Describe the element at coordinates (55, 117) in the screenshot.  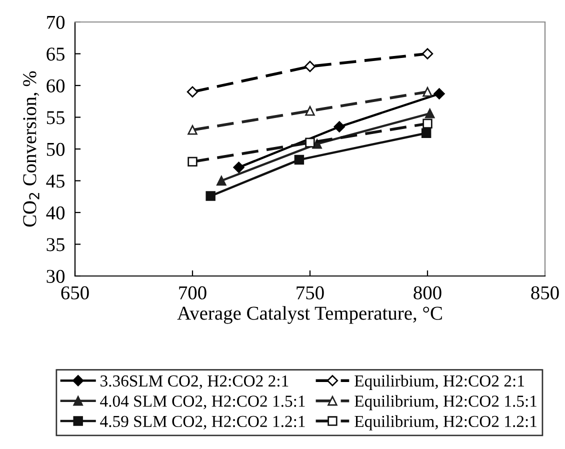
I see `y-tick-label: 55` at that location.